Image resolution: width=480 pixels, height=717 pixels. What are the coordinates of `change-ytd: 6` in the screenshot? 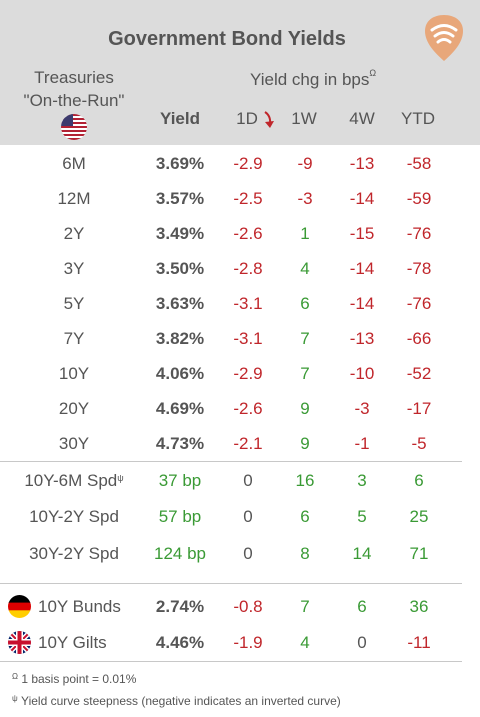 It's located at (419, 480).